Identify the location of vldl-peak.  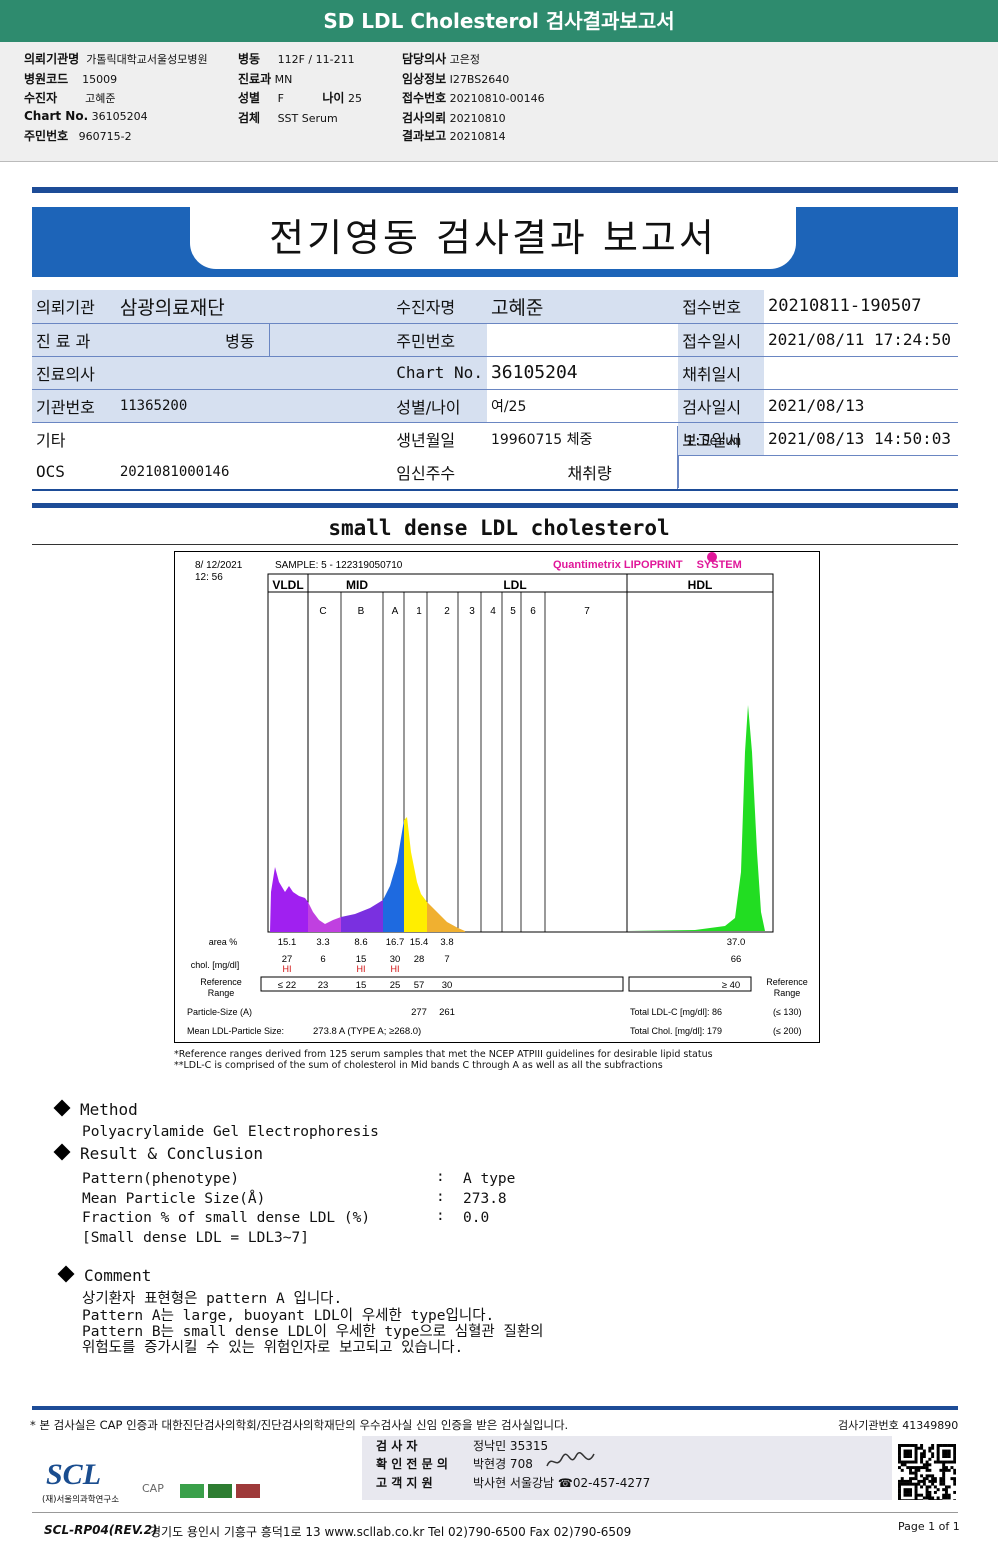
(289, 899).